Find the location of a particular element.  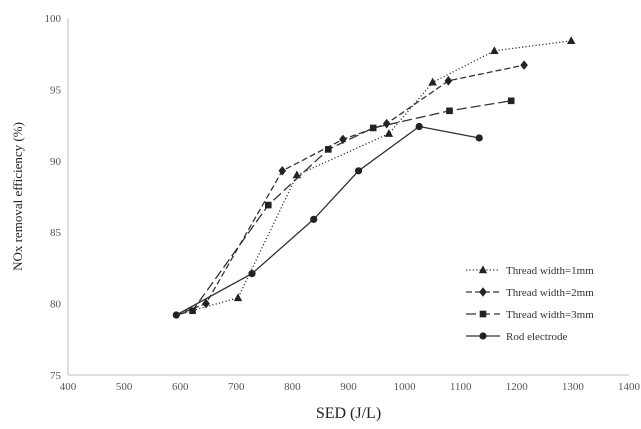

x-tick-label: 1300 is located at coordinates (573, 387).